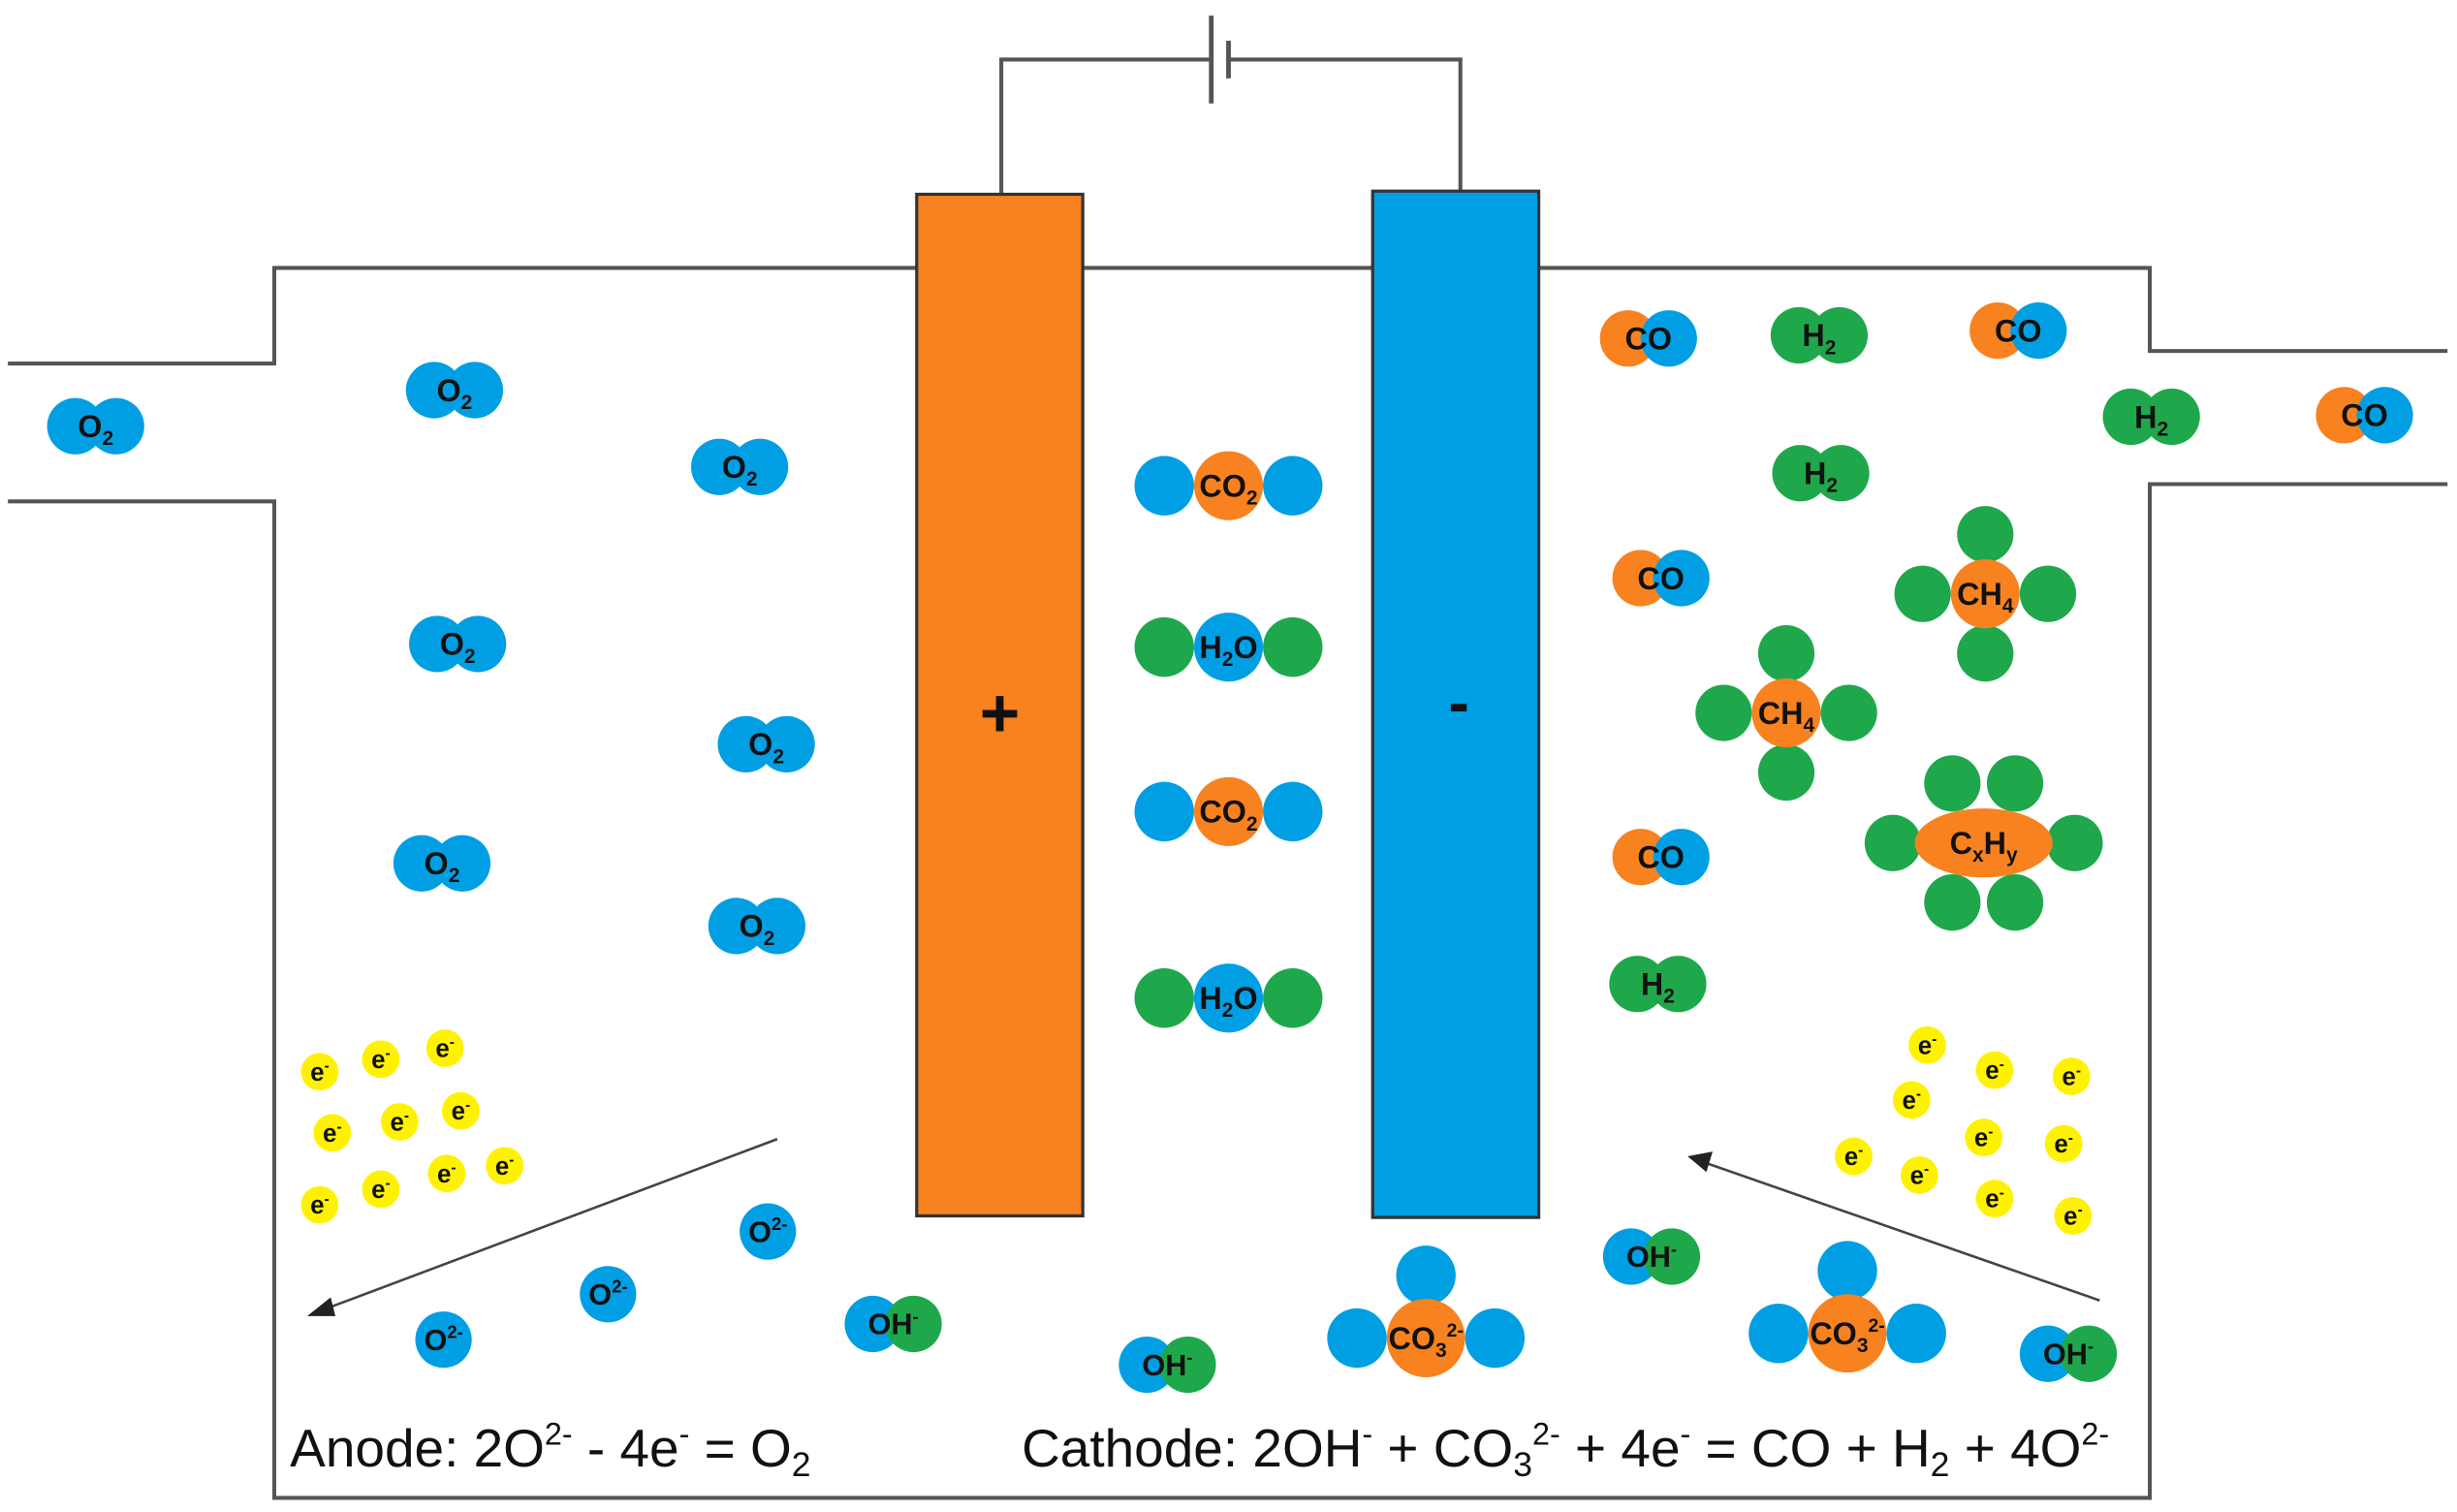 Image resolution: width=2457 pixels, height=1512 pixels. I want to click on eq-part: Cathode: 2OH, so click(1192, 1448).